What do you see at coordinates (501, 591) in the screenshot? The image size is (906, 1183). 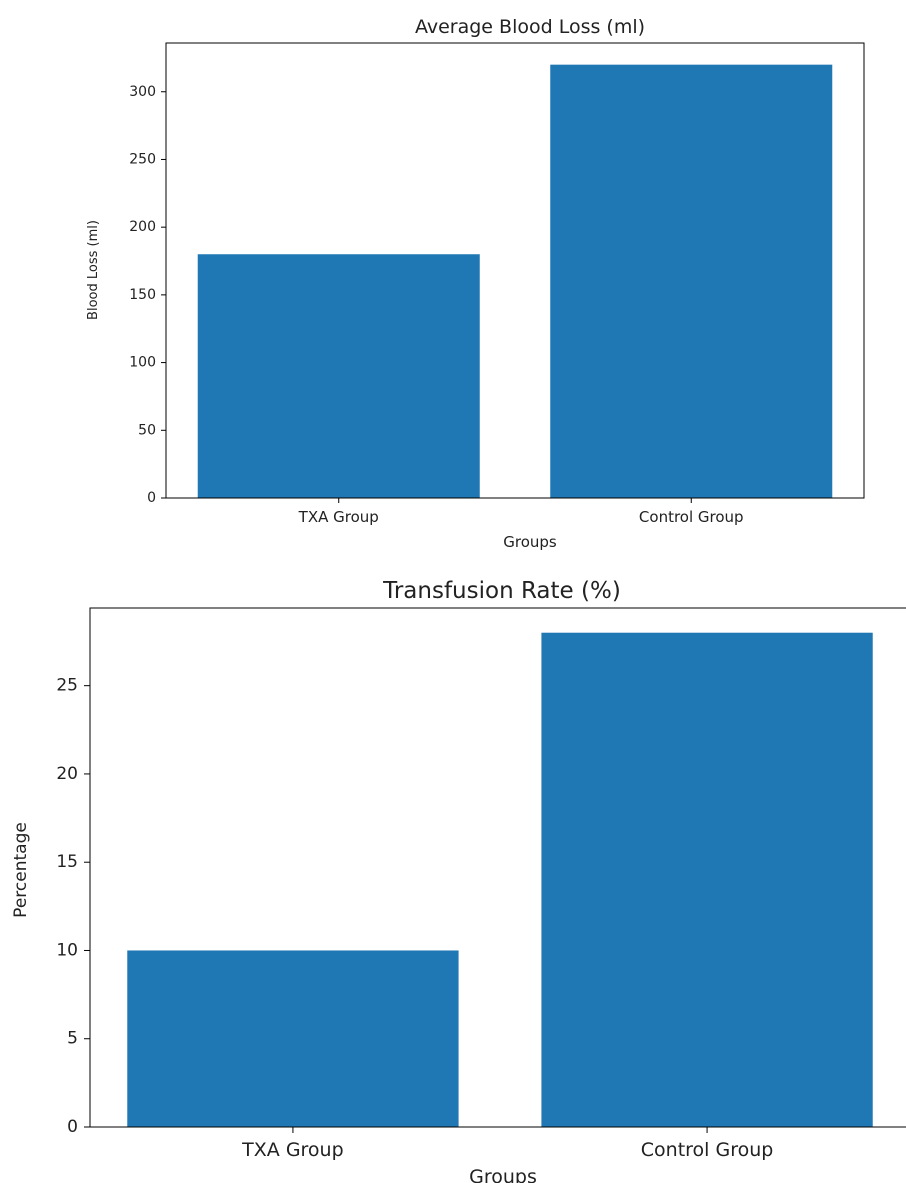 I see `chart-title: Transfusion Rate (%)` at bounding box center [501, 591].